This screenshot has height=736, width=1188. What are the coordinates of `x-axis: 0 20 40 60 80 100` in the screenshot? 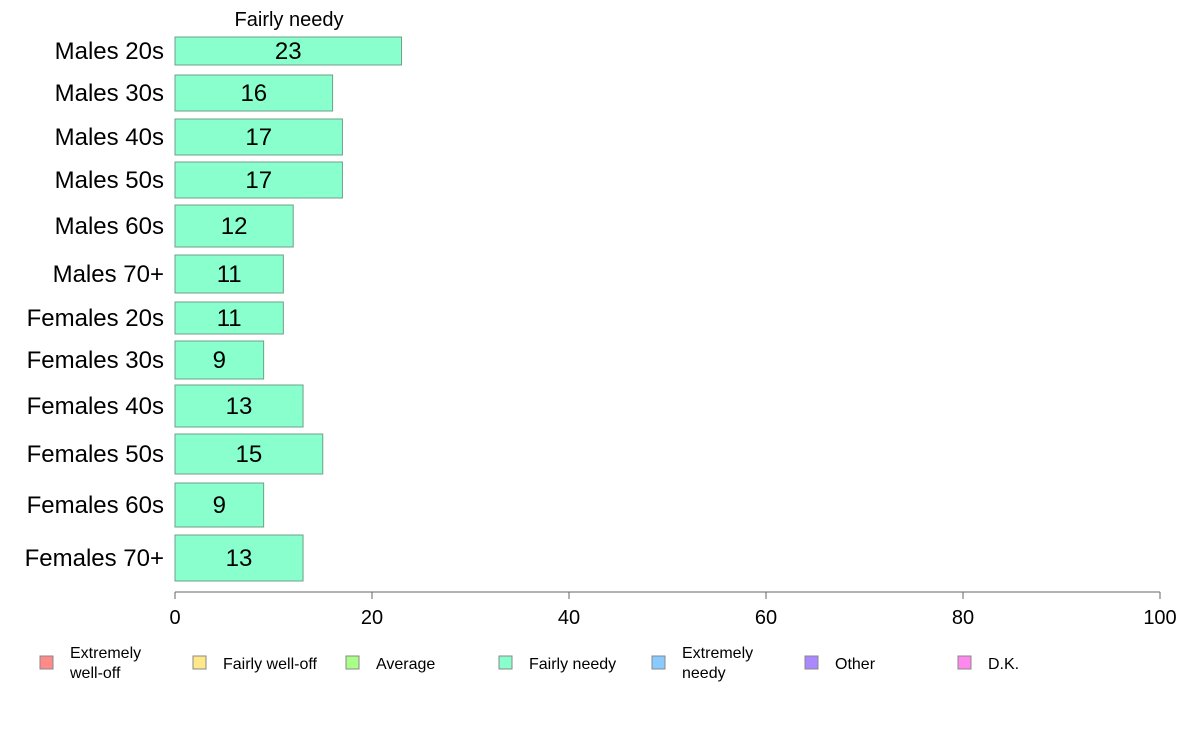 It's located at (673, 610).